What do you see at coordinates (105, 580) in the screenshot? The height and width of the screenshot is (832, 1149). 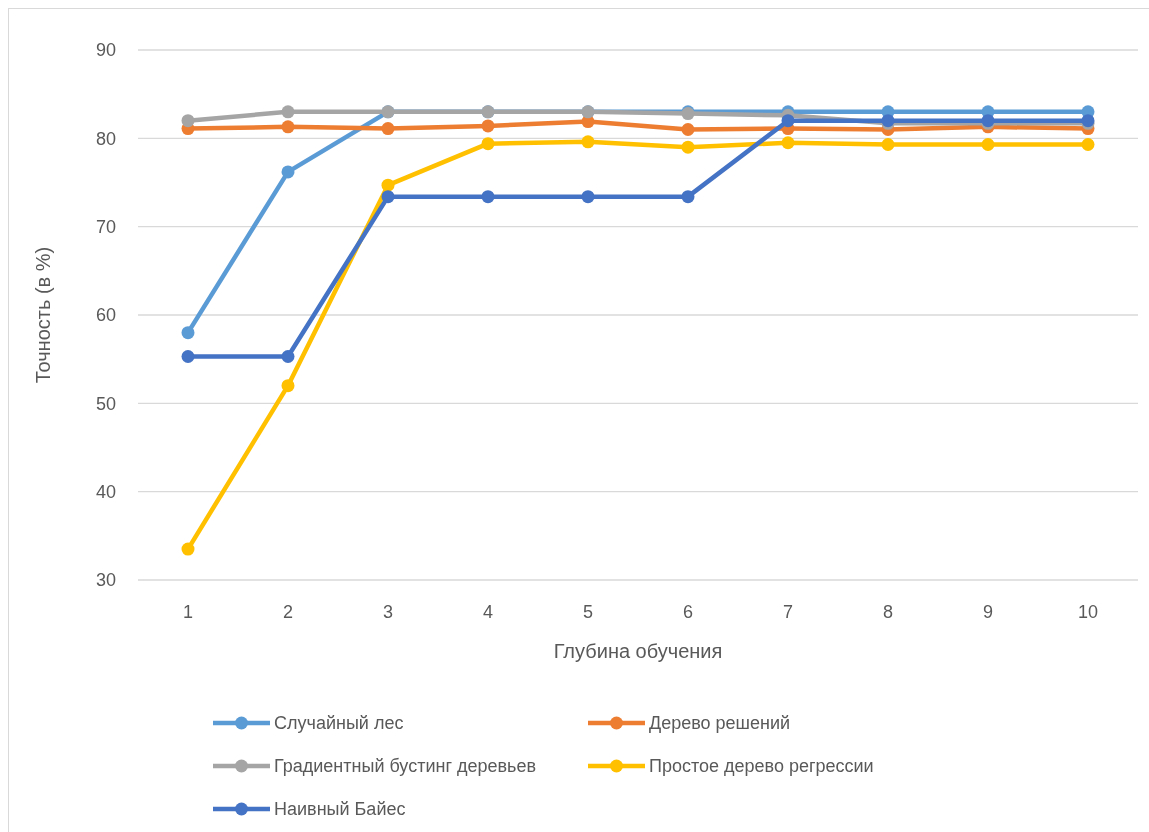 I see `y-tick-label: 30` at bounding box center [105, 580].